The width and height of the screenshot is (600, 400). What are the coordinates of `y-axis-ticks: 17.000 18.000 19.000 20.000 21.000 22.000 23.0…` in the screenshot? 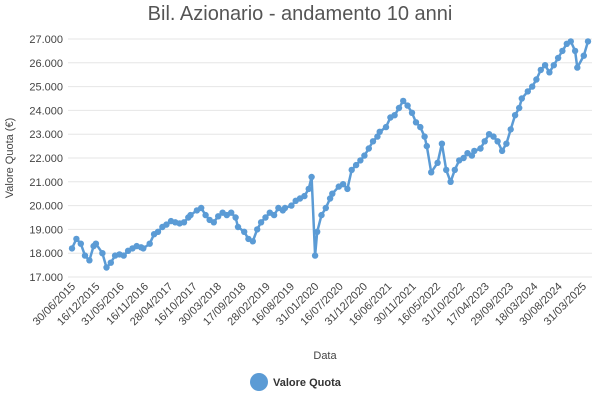 It's located at (46, 159).